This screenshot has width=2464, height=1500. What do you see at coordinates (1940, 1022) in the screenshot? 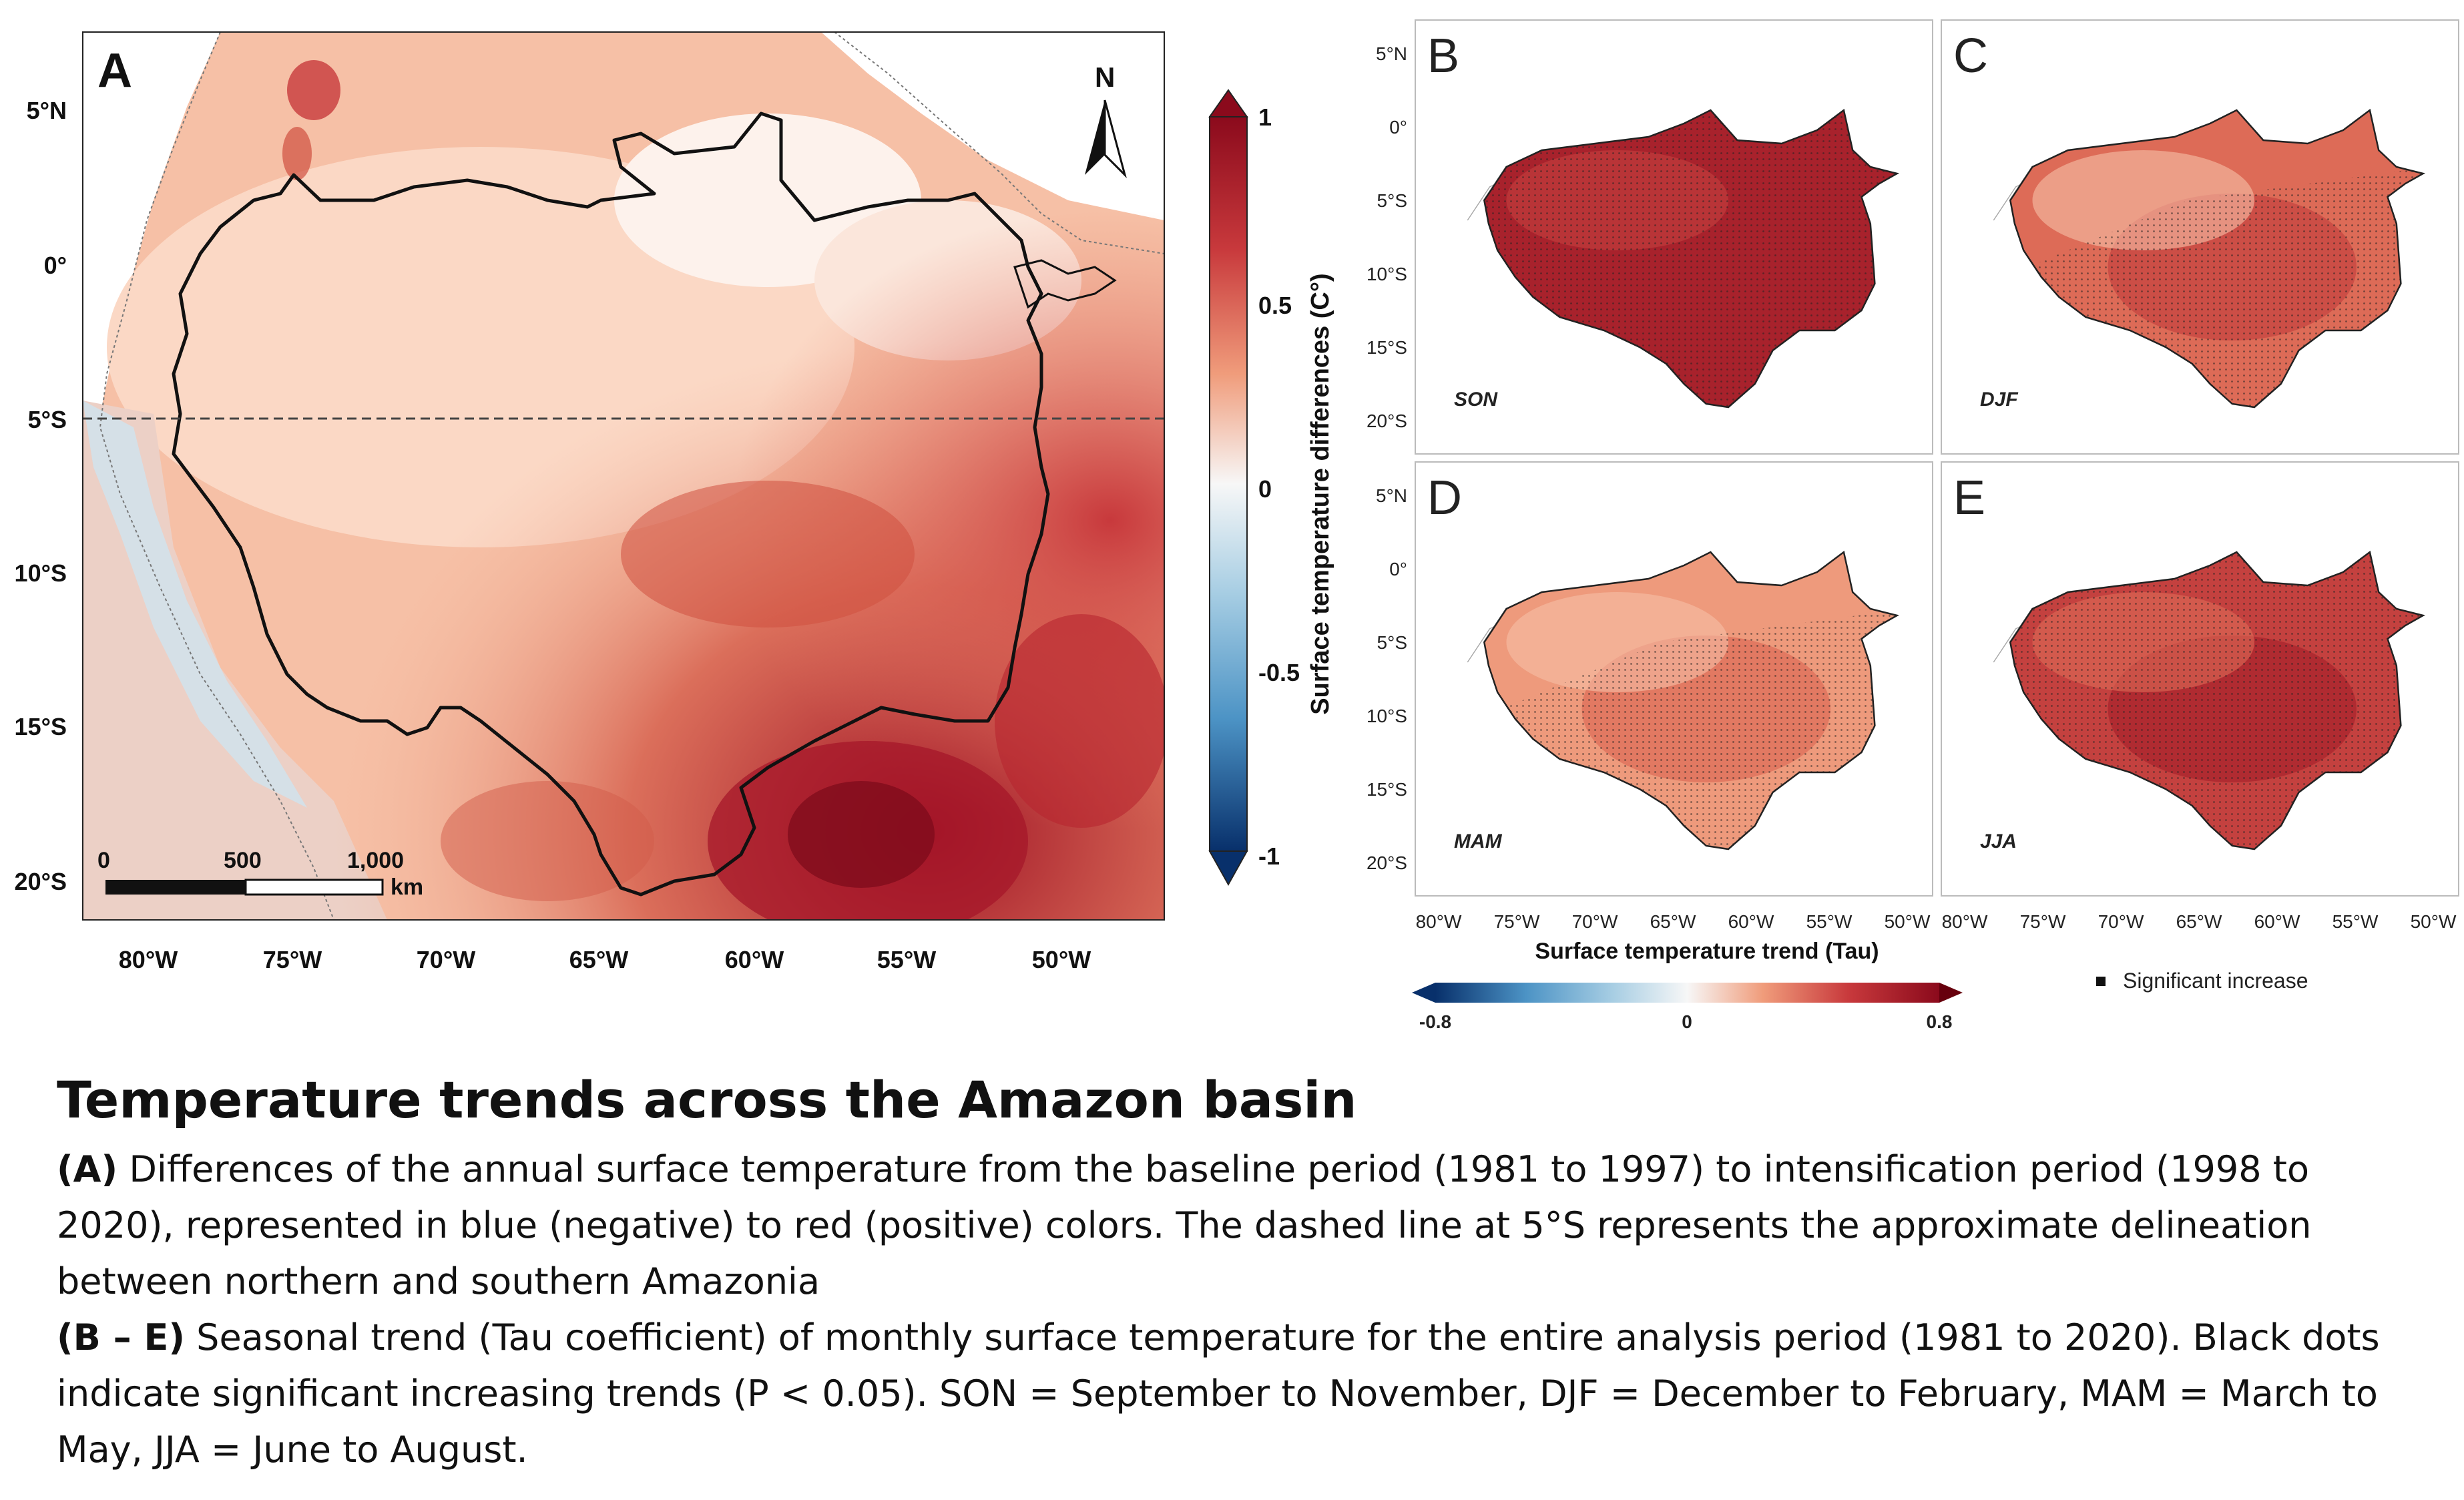
I see `trend-tick: 0.8` at bounding box center [1940, 1022].